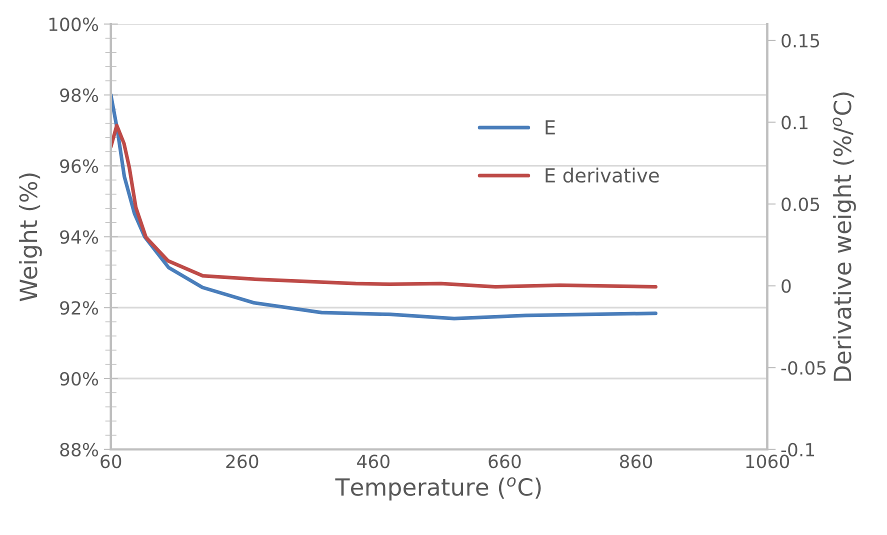 The width and height of the screenshot is (887, 535). I want to click on x-axis-title: Temperature ($^{o}$C), so click(438, 488).